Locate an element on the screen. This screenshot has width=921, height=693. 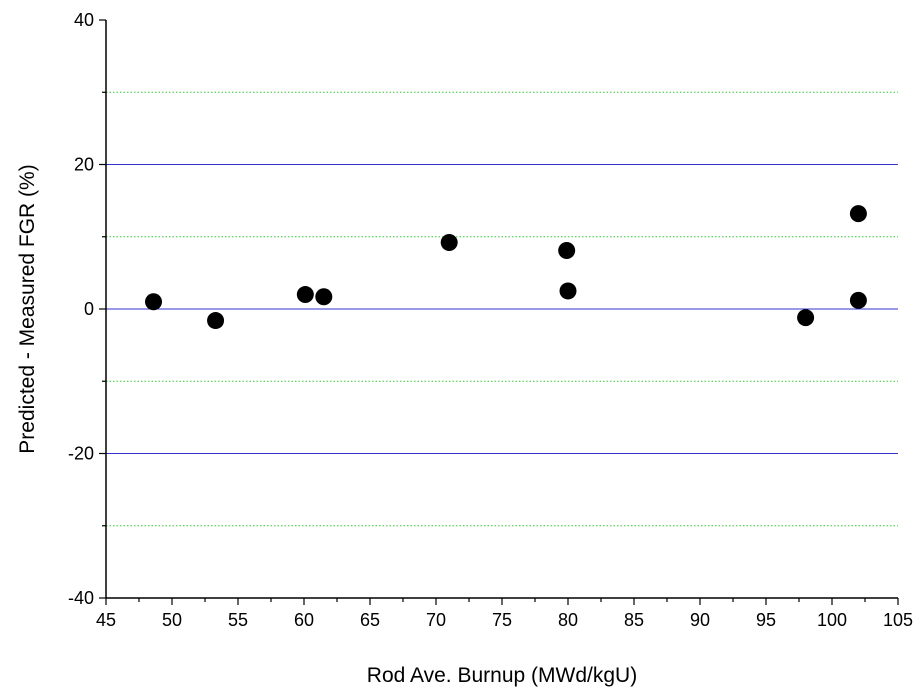
x-tick-label: 70 is located at coordinates (436, 620).